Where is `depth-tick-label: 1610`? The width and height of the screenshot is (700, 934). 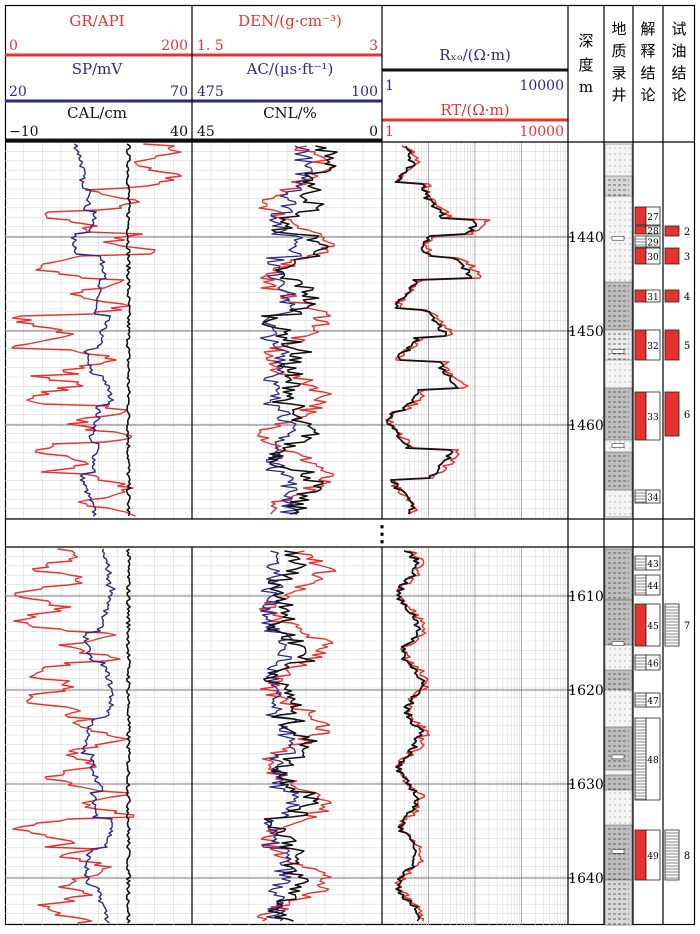
depth-tick-label: 1610 is located at coordinates (586, 597).